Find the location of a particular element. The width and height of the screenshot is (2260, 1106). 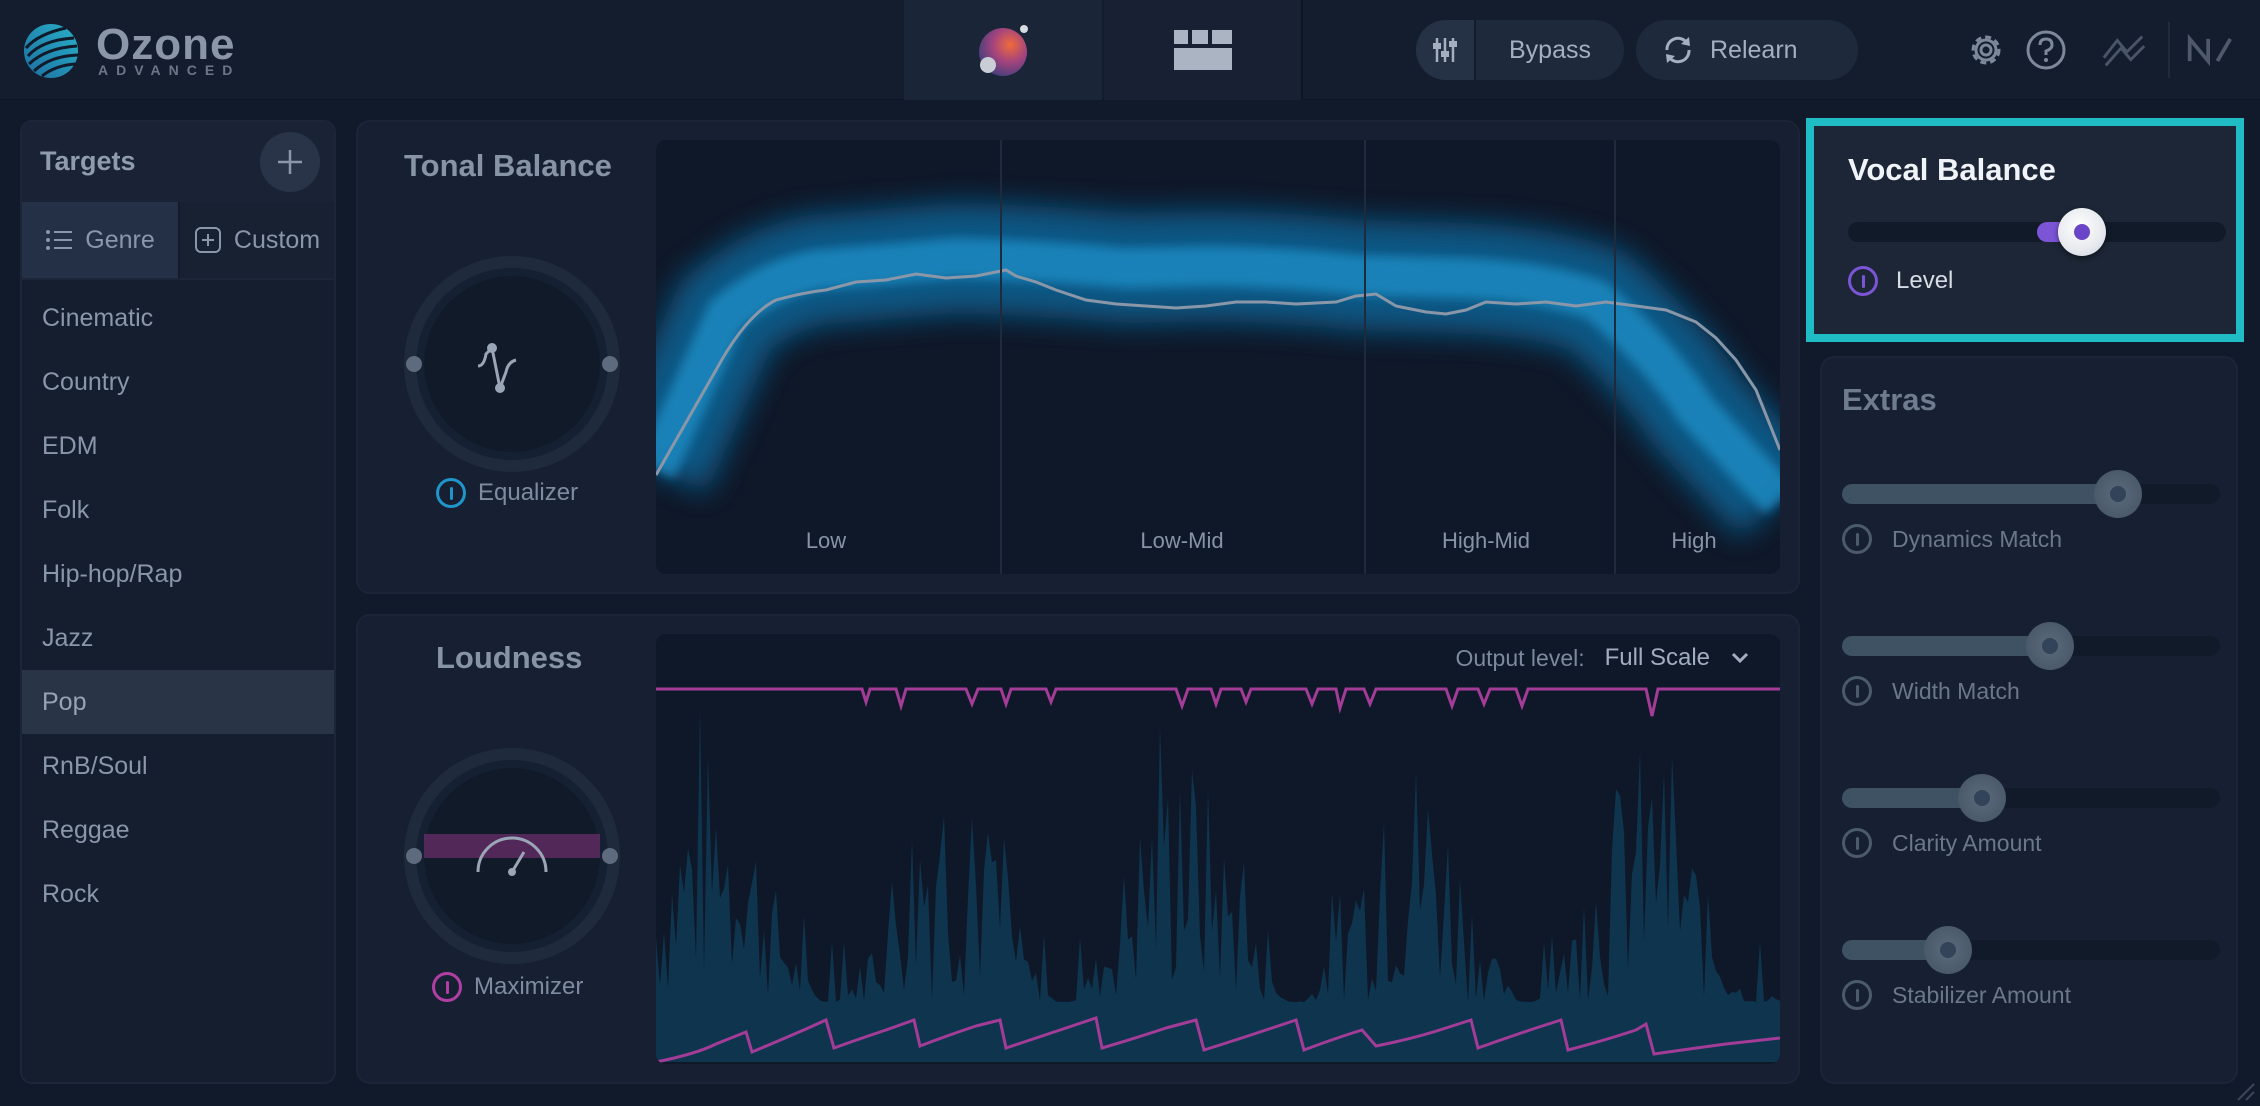

width-match-label: Width Match is located at coordinates (1956, 690).